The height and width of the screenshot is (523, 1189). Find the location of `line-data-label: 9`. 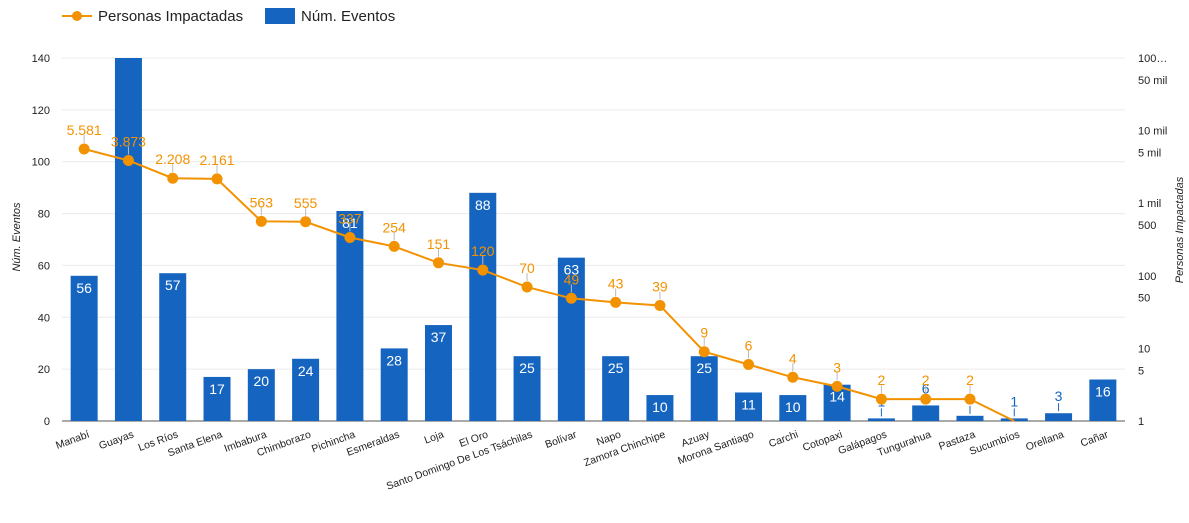

line-data-label: 9 is located at coordinates (704, 333).